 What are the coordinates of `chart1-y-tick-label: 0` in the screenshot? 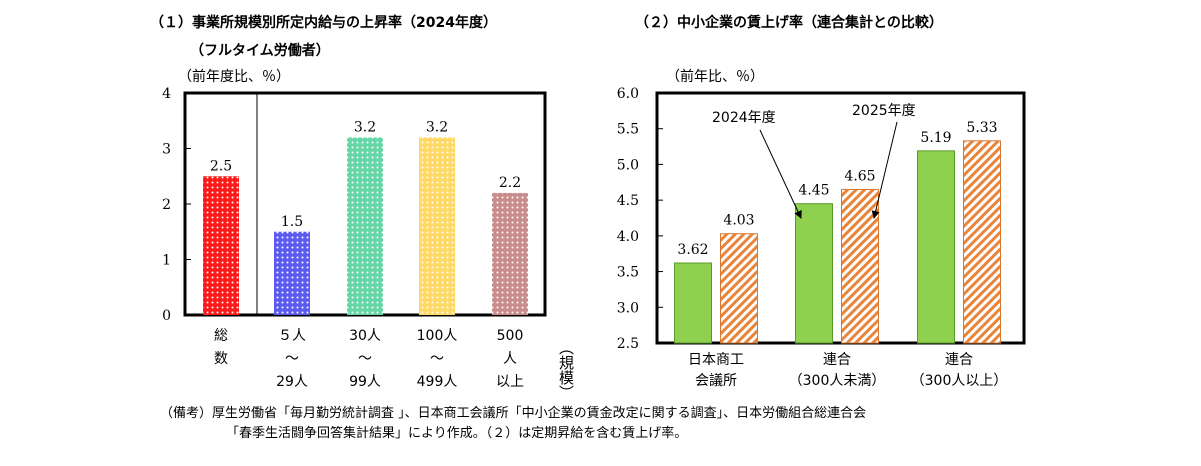 It's located at (166, 316).